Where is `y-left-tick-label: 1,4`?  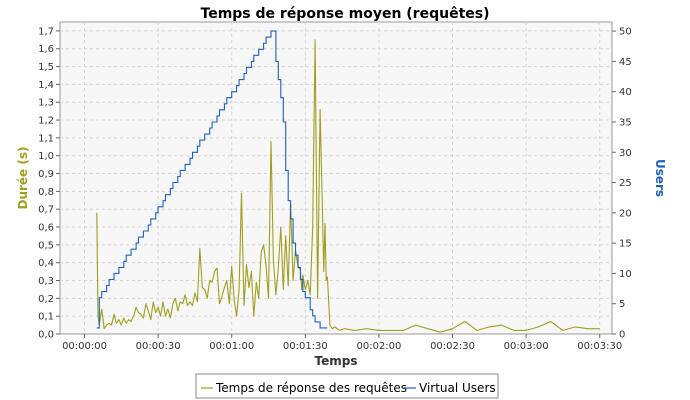 y-left-tick-label: 1,4 is located at coordinates (46, 85).